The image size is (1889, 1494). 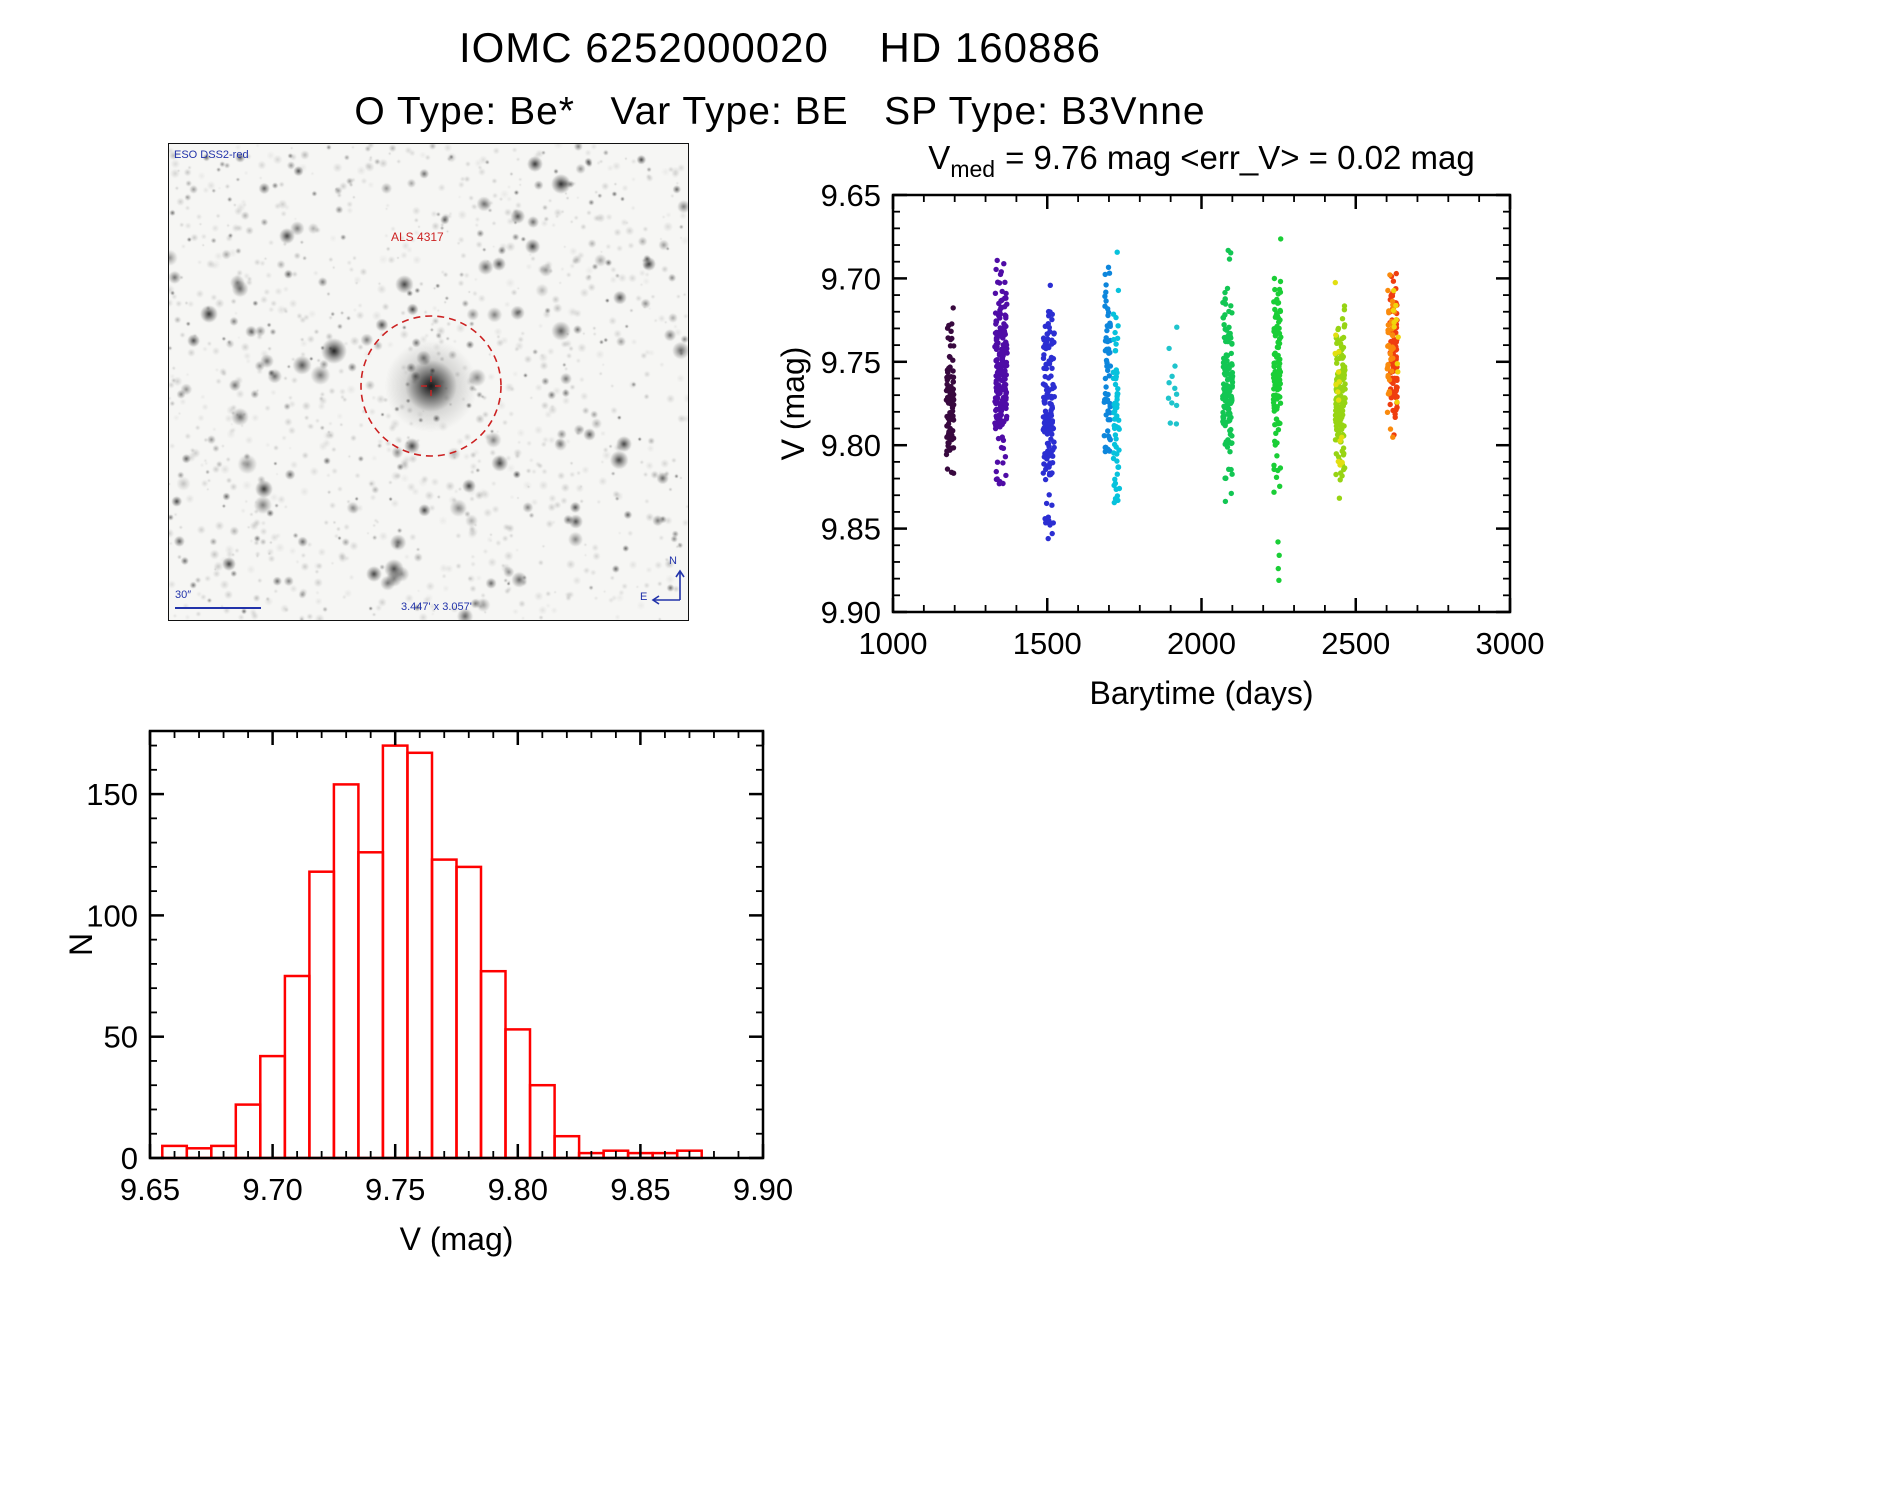 I want to click on target-crosshair-icon, so click(x=431, y=386).